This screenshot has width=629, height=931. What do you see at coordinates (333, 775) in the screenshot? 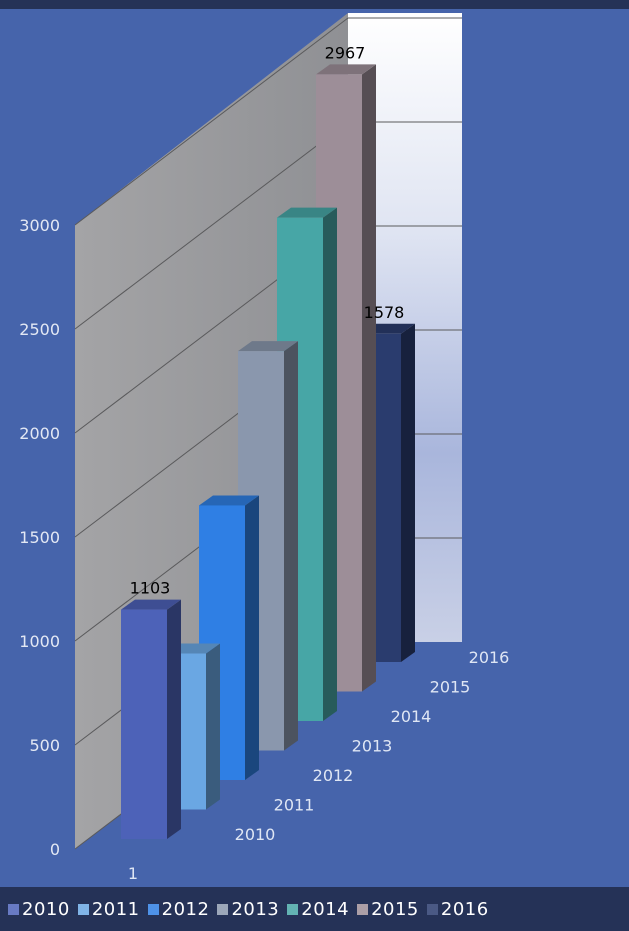
I see `depth-axis-label: 2012` at bounding box center [333, 775].